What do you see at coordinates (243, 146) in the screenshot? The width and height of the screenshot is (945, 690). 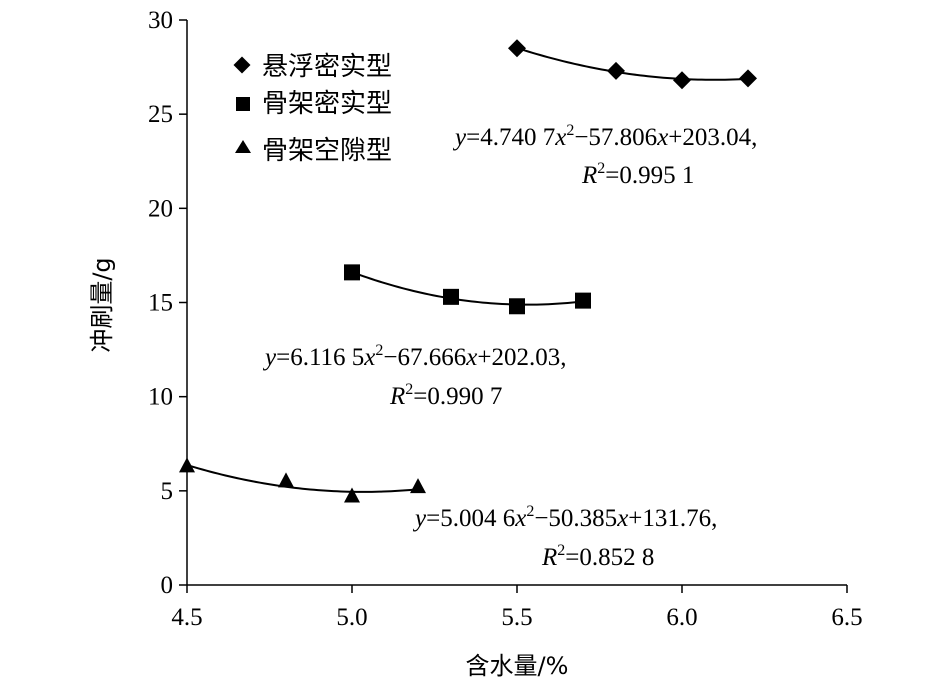 I see `legend-marker-triangle` at bounding box center [243, 146].